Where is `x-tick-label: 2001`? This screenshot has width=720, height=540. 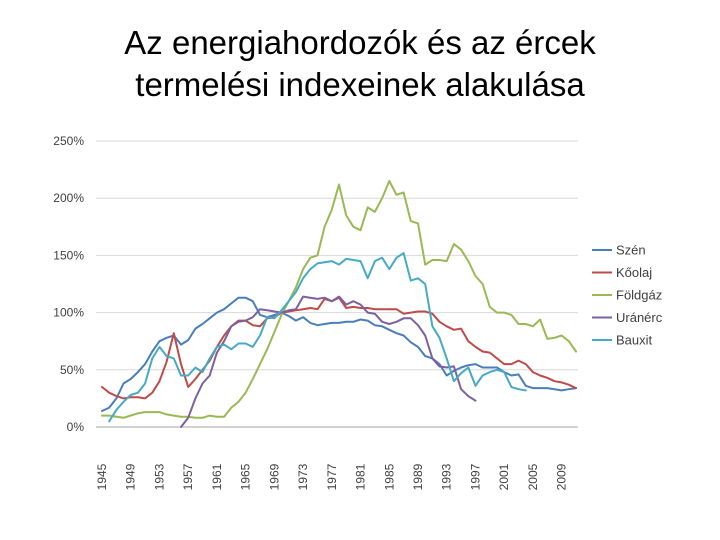
x-tick-label: 2001 is located at coordinates (504, 476).